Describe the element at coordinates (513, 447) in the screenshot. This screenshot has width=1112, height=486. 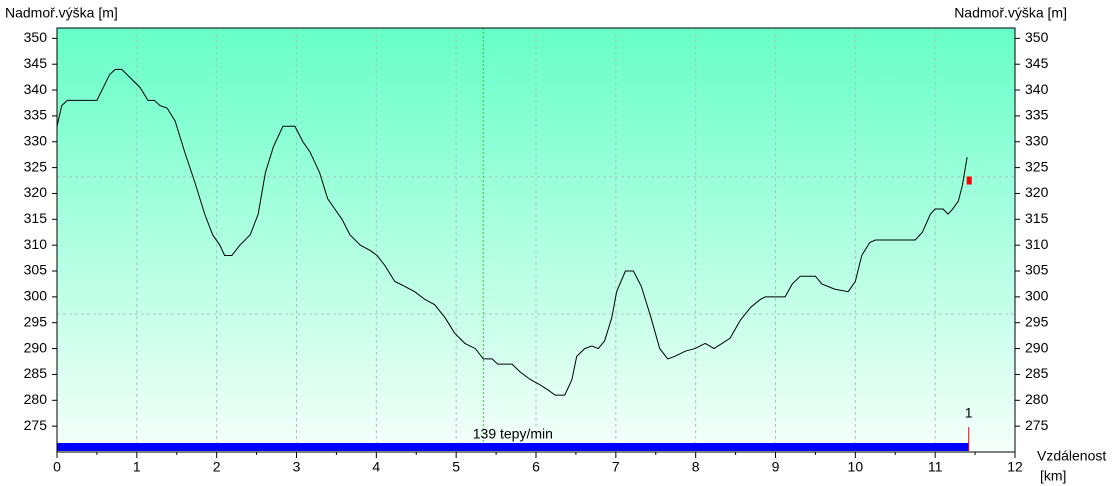
I see `hr-bar` at that location.